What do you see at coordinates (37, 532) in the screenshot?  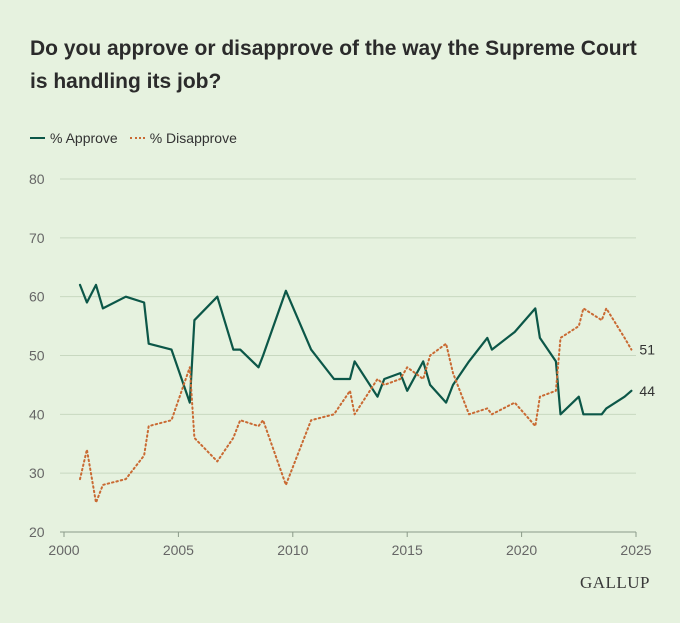 I see `y-tick-label-20: 20` at bounding box center [37, 532].